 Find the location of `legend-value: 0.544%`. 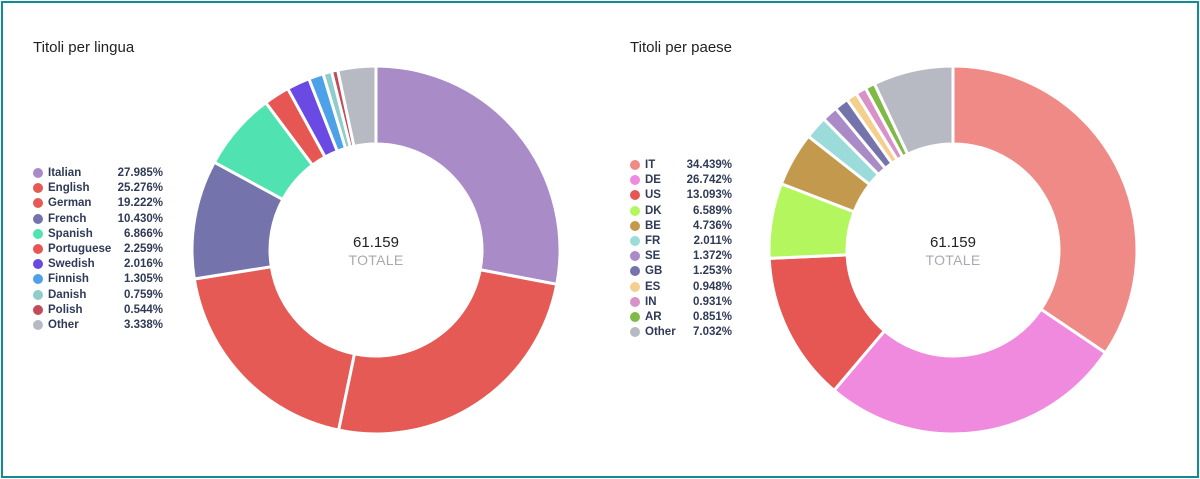

legend-value: 0.544% is located at coordinates (143, 309).